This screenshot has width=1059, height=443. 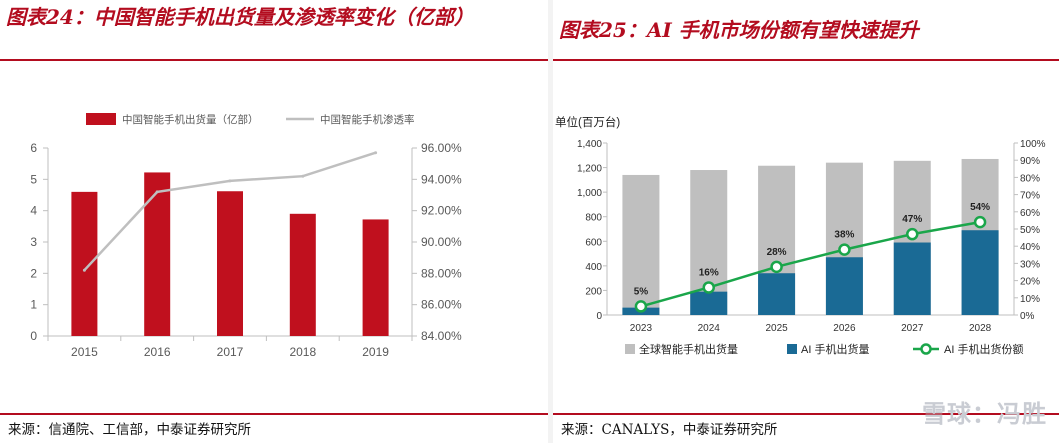 I want to click on legend-label-shipments: 中国智能手机出货量（亿部）, so click(x=190, y=119).